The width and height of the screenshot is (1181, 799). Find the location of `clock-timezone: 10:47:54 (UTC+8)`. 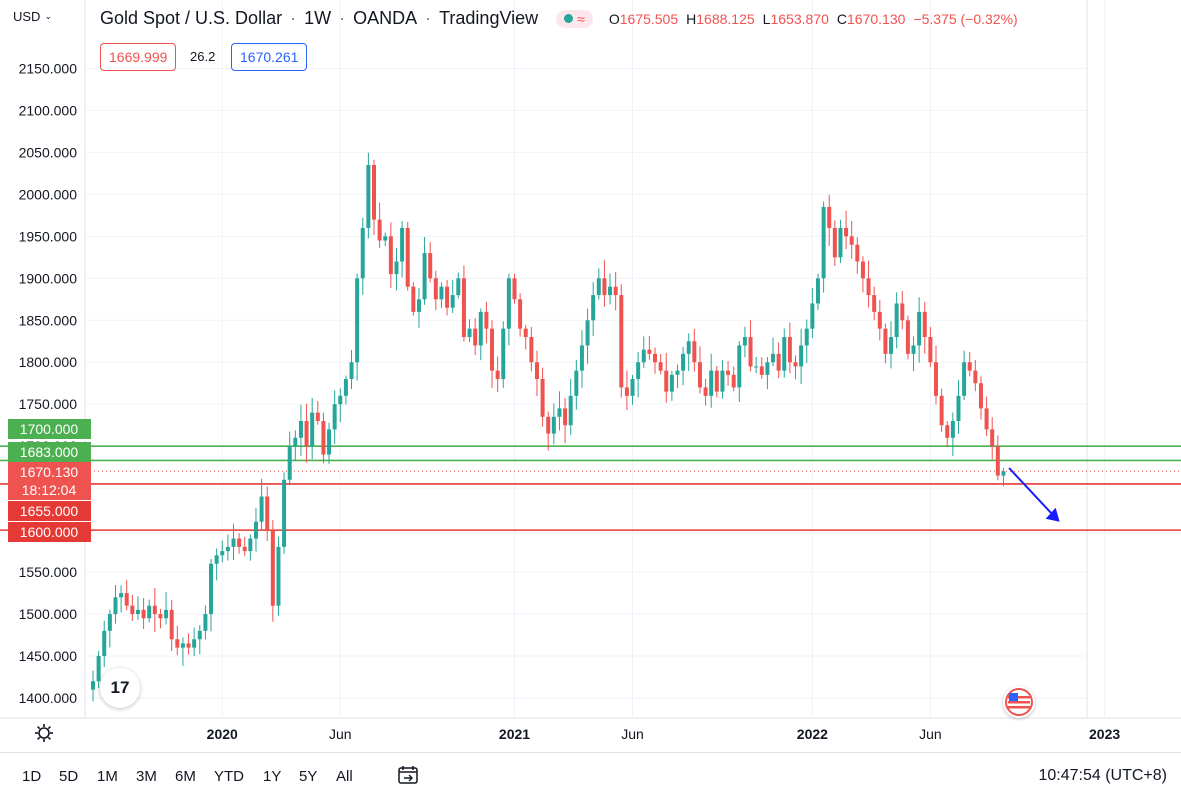

clock-timezone: 10:47:54 (UTC+8) is located at coordinates (1102, 775).